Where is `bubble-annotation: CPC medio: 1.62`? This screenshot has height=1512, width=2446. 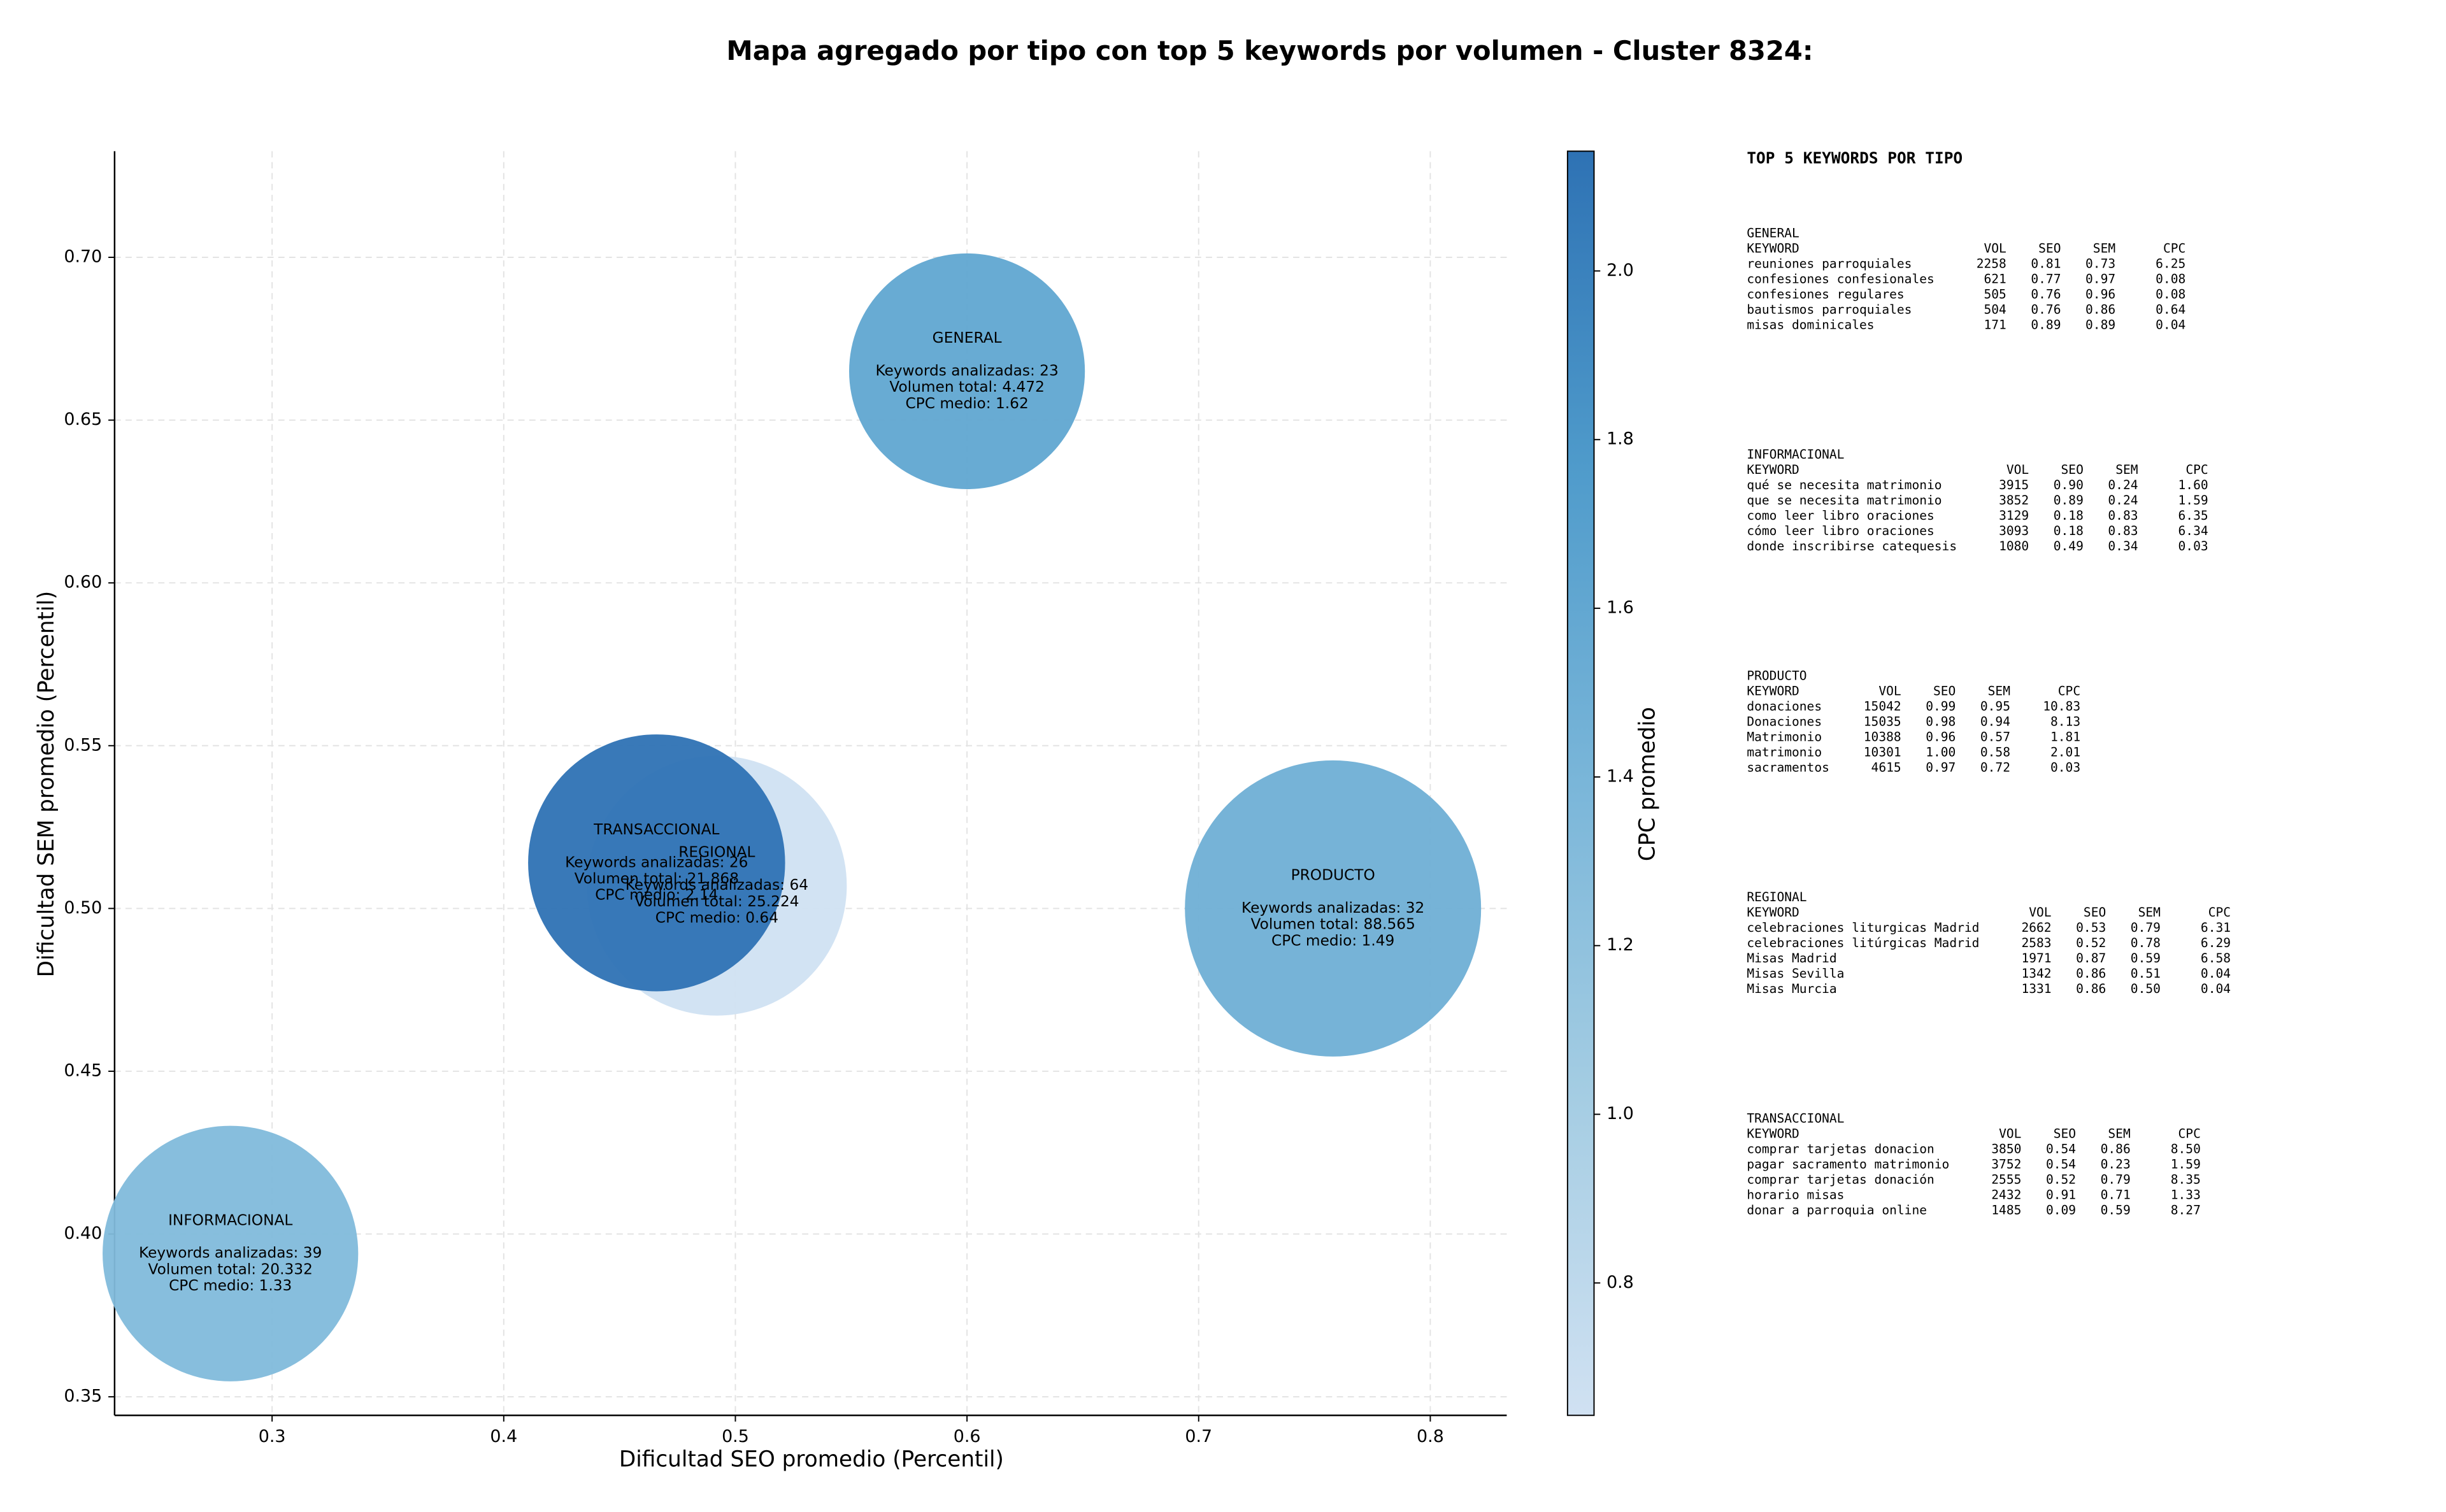
bubble-annotation: CPC medio: 1.62 is located at coordinates (966, 403).